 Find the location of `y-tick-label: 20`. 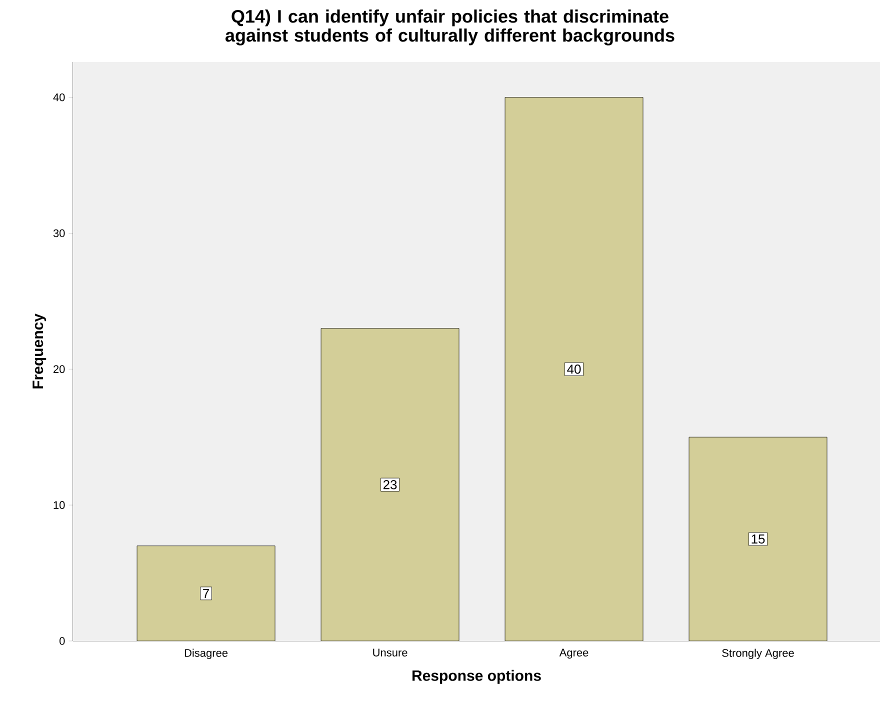

y-tick-label: 20 is located at coordinates (59, 369).